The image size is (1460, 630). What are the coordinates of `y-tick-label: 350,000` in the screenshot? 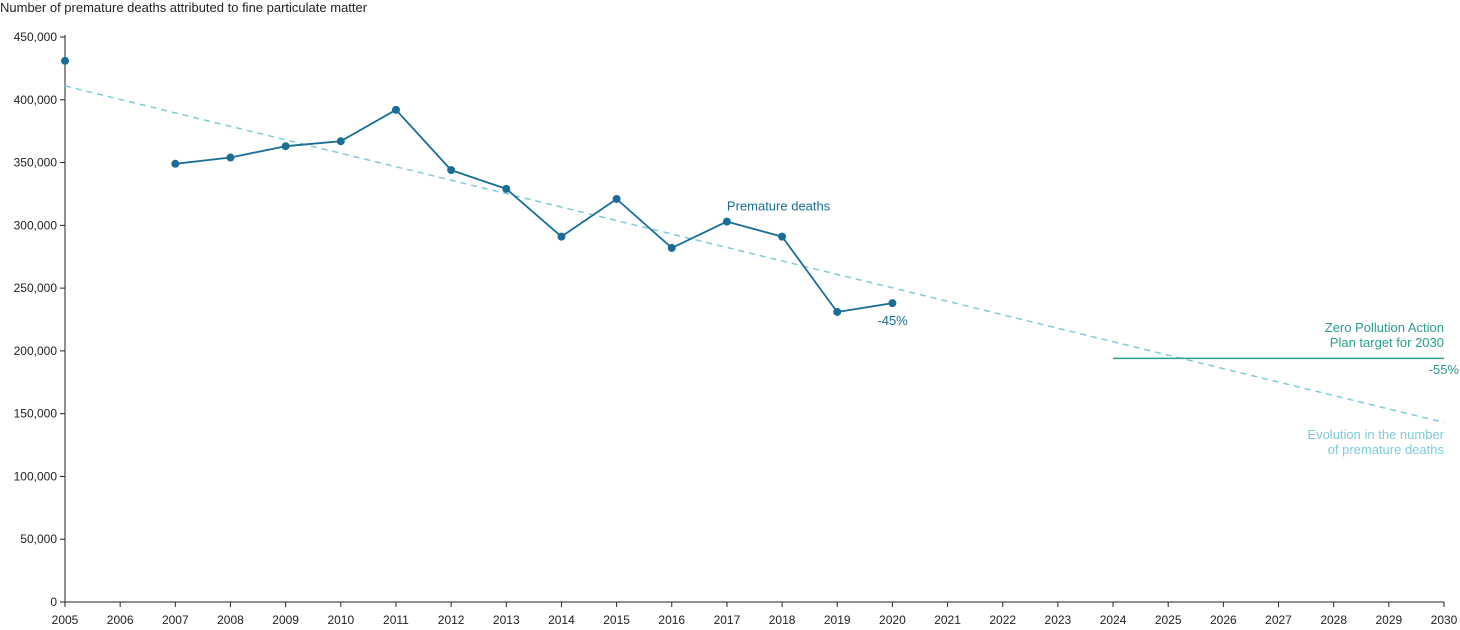 It's located at (36, 163).